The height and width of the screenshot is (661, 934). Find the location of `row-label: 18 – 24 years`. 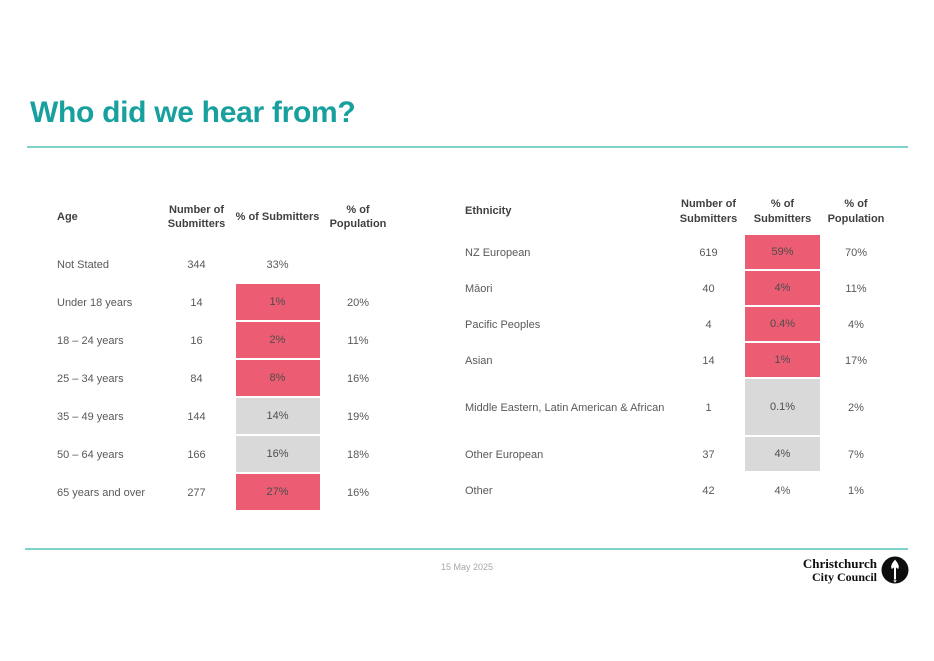

row-label: 18 – 24 years is located at coordinates (90, 341).